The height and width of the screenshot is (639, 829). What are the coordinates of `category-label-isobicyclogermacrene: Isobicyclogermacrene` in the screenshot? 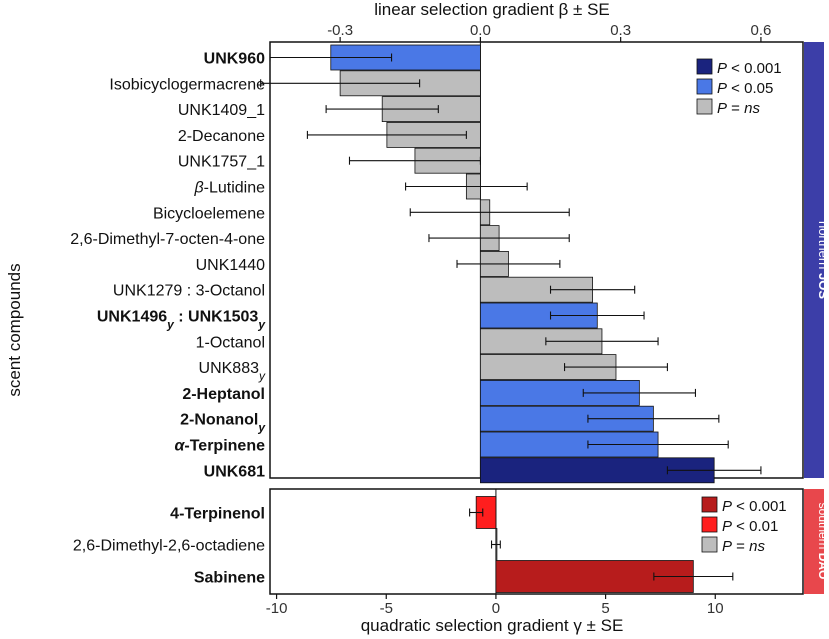 It's located at (187, 84).